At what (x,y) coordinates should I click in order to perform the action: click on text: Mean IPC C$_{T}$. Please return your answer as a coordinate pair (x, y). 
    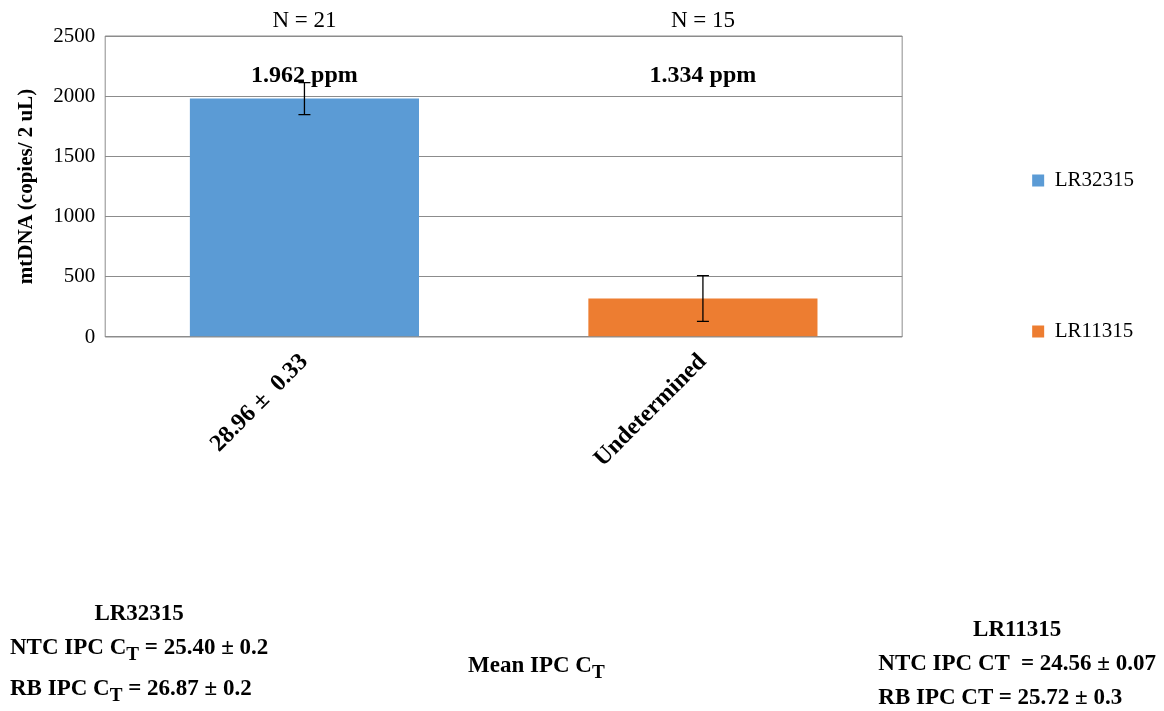
    Looking at the image, I should click on (536, 667).